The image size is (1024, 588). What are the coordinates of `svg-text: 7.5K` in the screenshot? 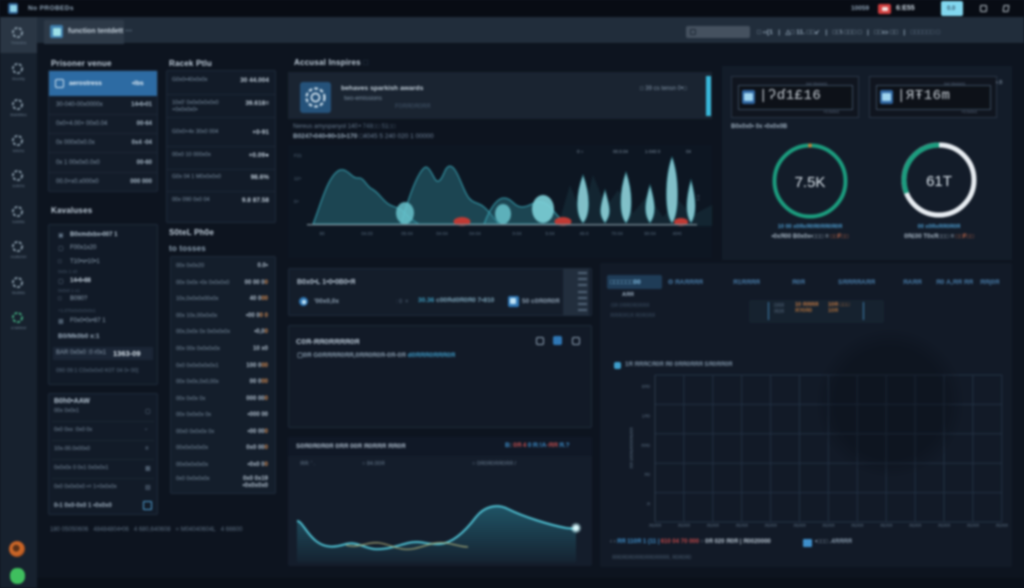 It's located at (810, 182).